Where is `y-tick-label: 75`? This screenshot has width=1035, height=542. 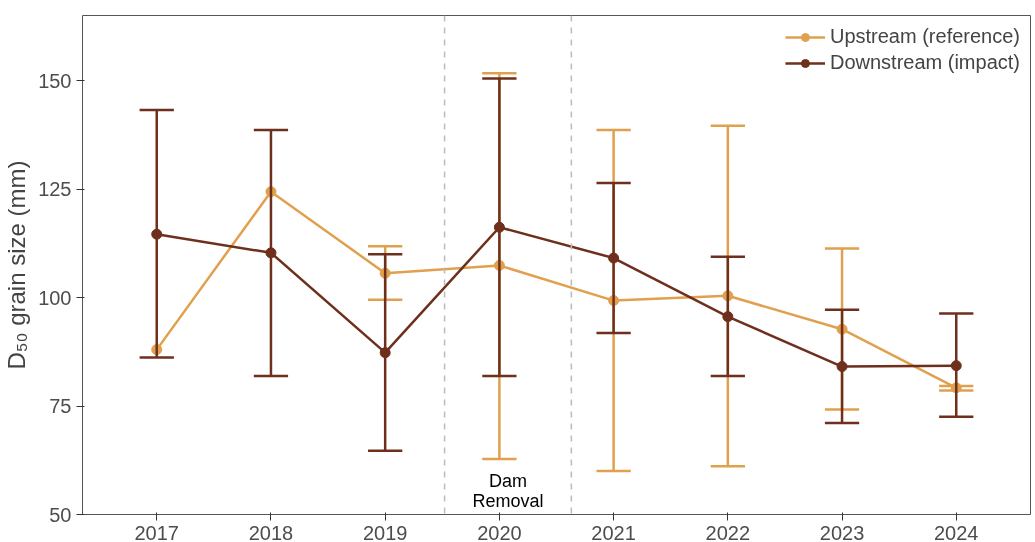
y-tick-label: 75 is located at coordinates (60, 406).